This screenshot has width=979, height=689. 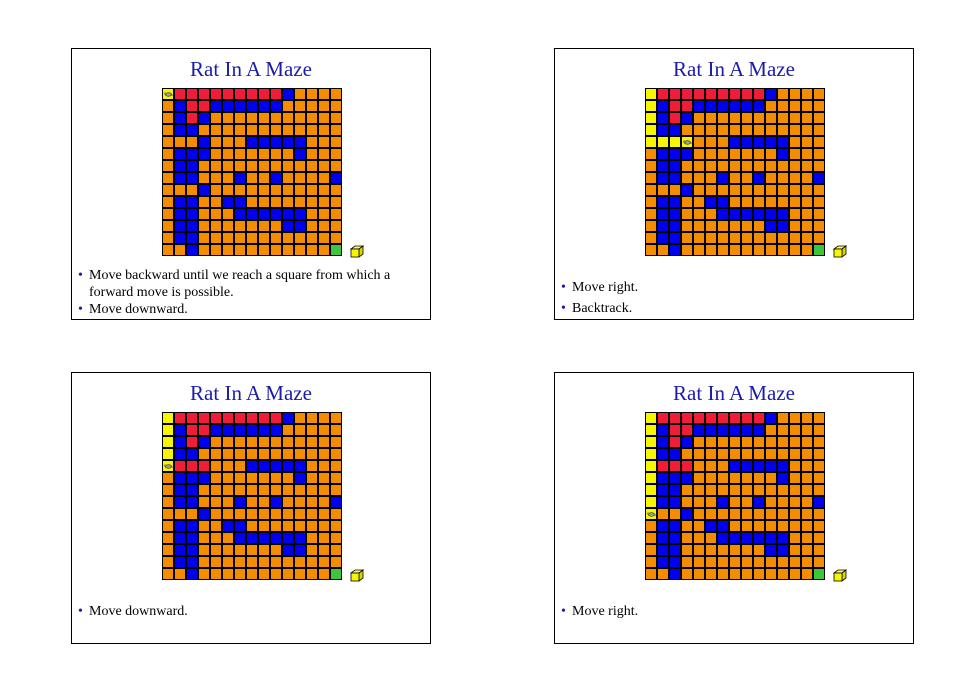 What do you see at coordinates (734, 69) in the screenshot?
I see `slide-title: Rat In A Maze` at bounding box center [734, 69].